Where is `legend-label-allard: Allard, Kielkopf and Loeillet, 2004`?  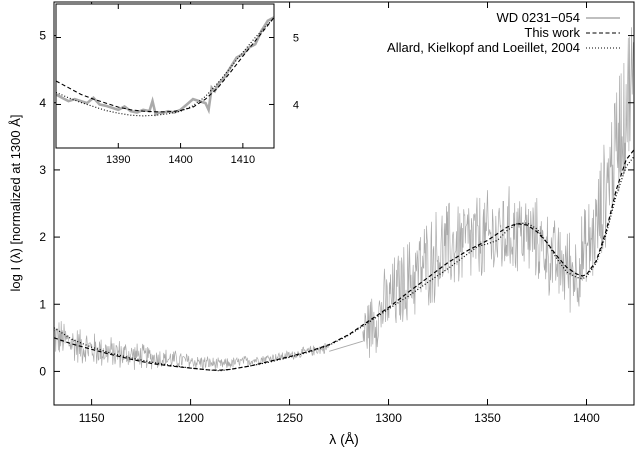
legend-label-allard: Allard, Kielkopf and Loeillet, 2004 is located at coordinates (483, 47).